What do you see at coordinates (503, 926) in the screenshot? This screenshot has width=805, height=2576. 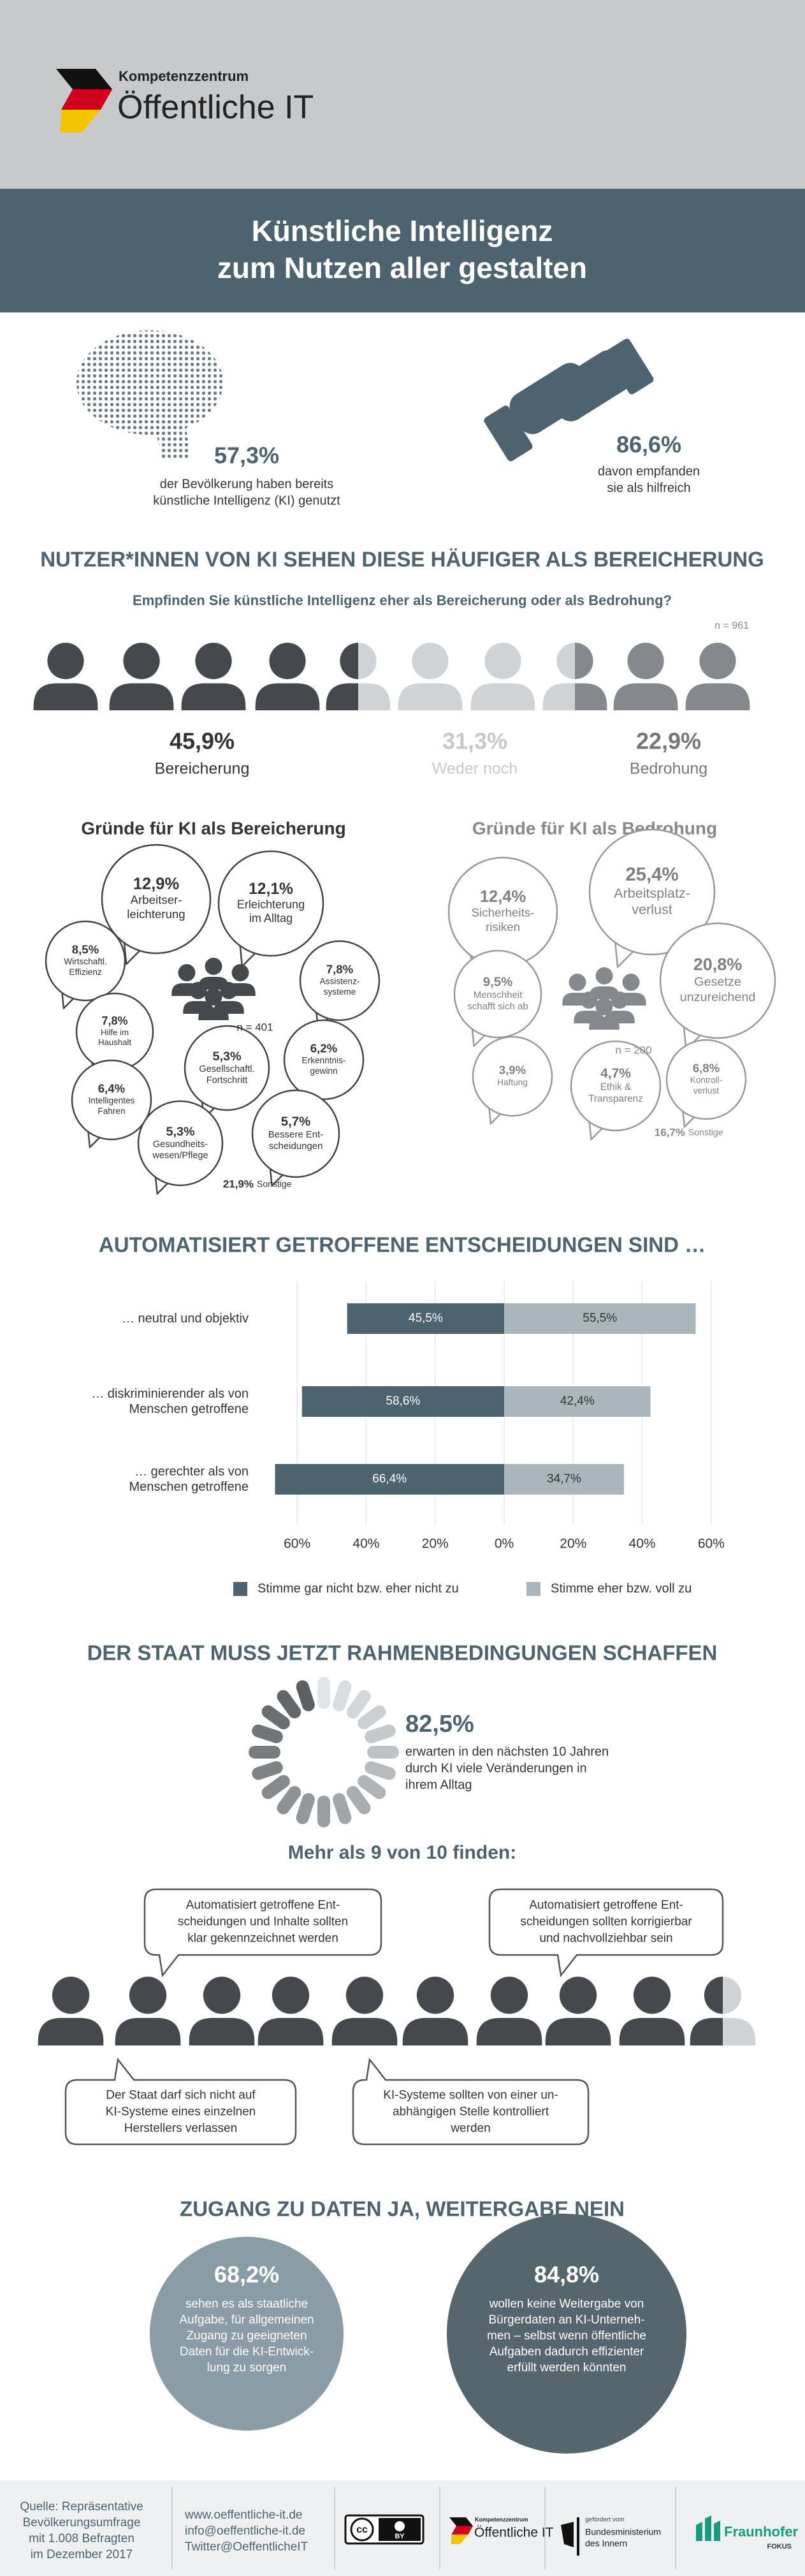 I see `reason-label: risiken` at bounding box center [503, 926].